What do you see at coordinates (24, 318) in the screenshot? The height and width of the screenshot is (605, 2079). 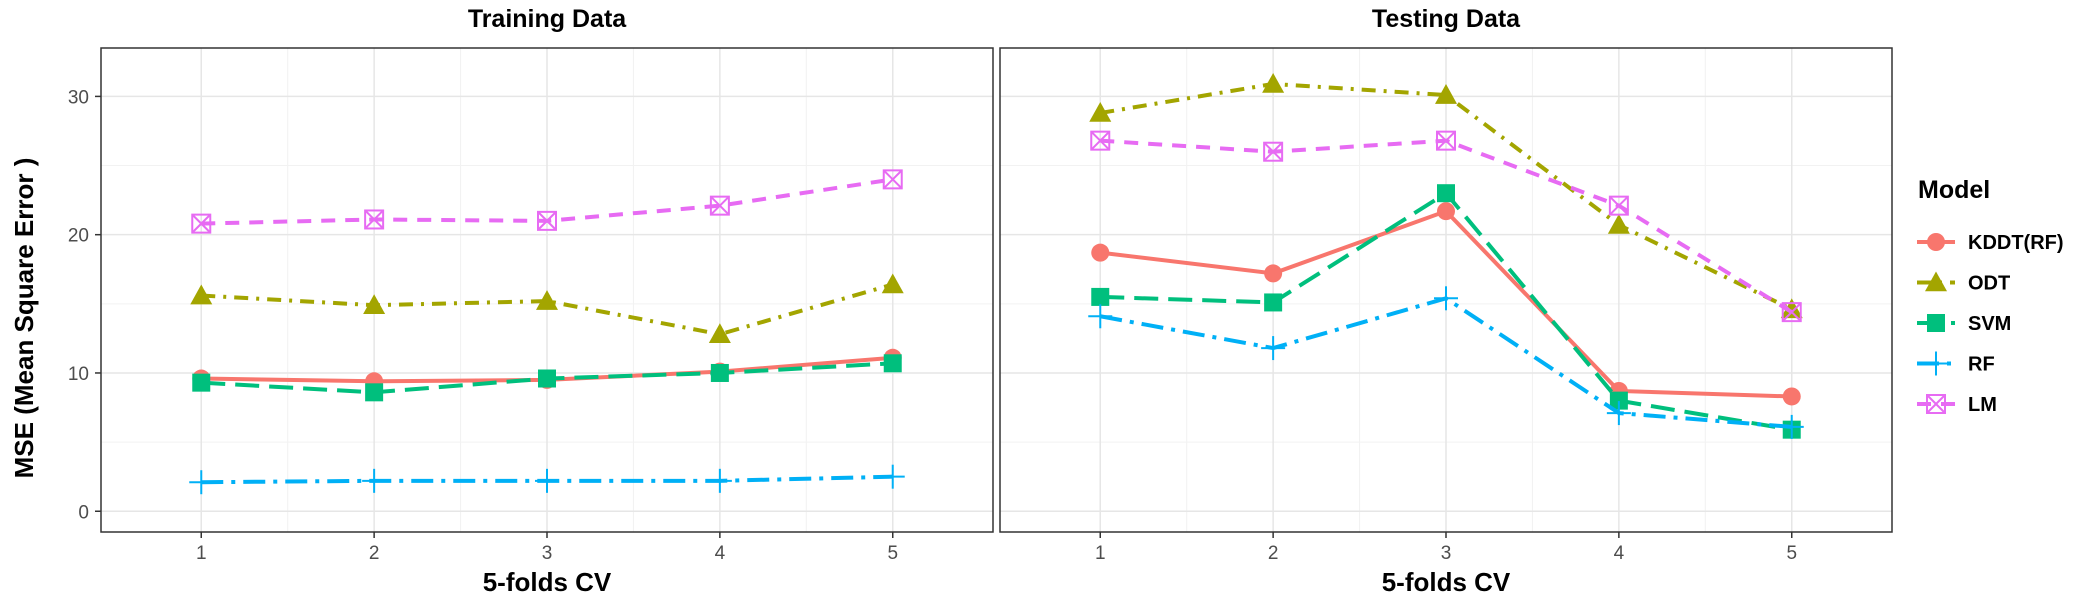 I see `y-axis-title: MSE (Mean Square Error )` at bounding box center [24, 318].